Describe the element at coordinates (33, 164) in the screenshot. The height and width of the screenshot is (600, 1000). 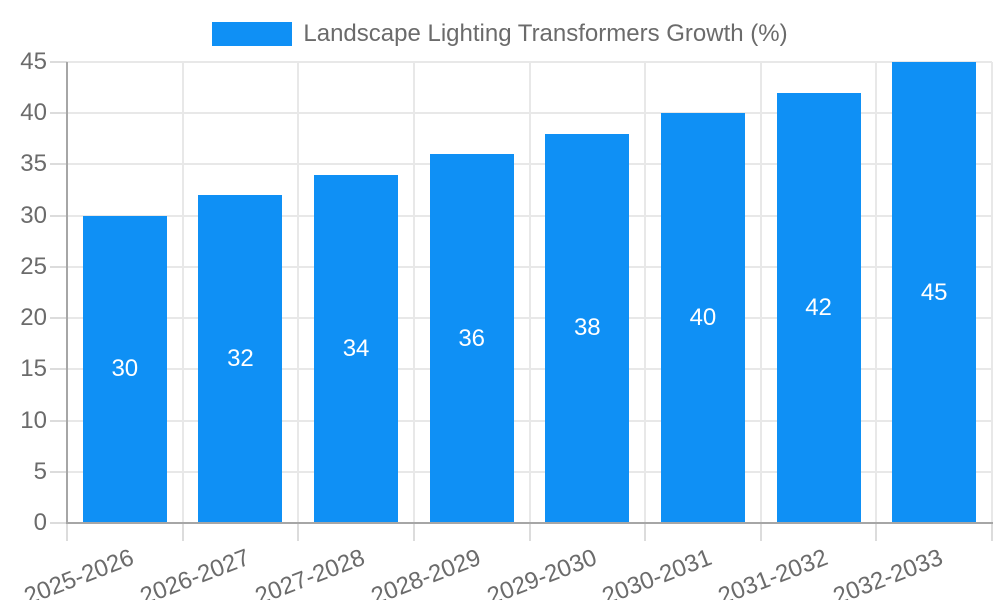
I see `y-axis-label: 35` at that location.